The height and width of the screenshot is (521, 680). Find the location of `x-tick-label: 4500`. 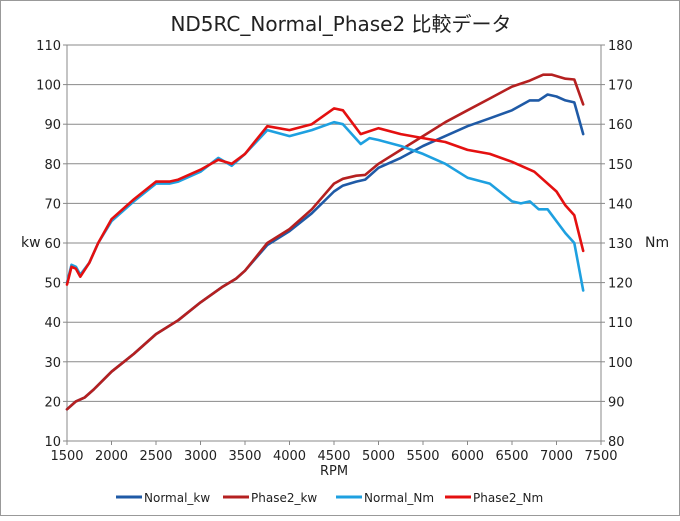

x-tick-label: 4500 is located at coordinates (333, 456).